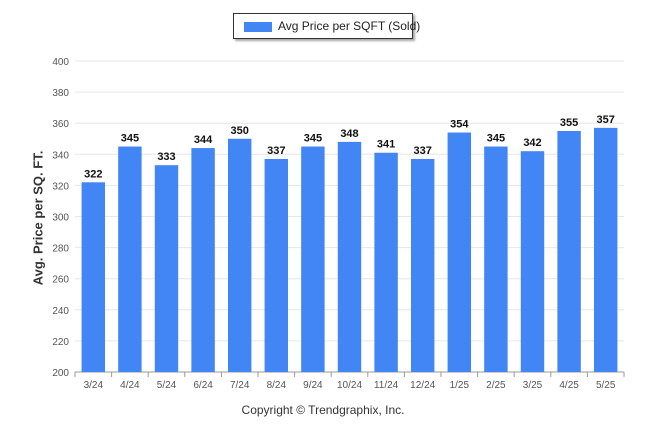 The image size is (646, 434). Describe the element at coordinates (93, 174) in the screenshot. I see `data-label: 322` at that location.